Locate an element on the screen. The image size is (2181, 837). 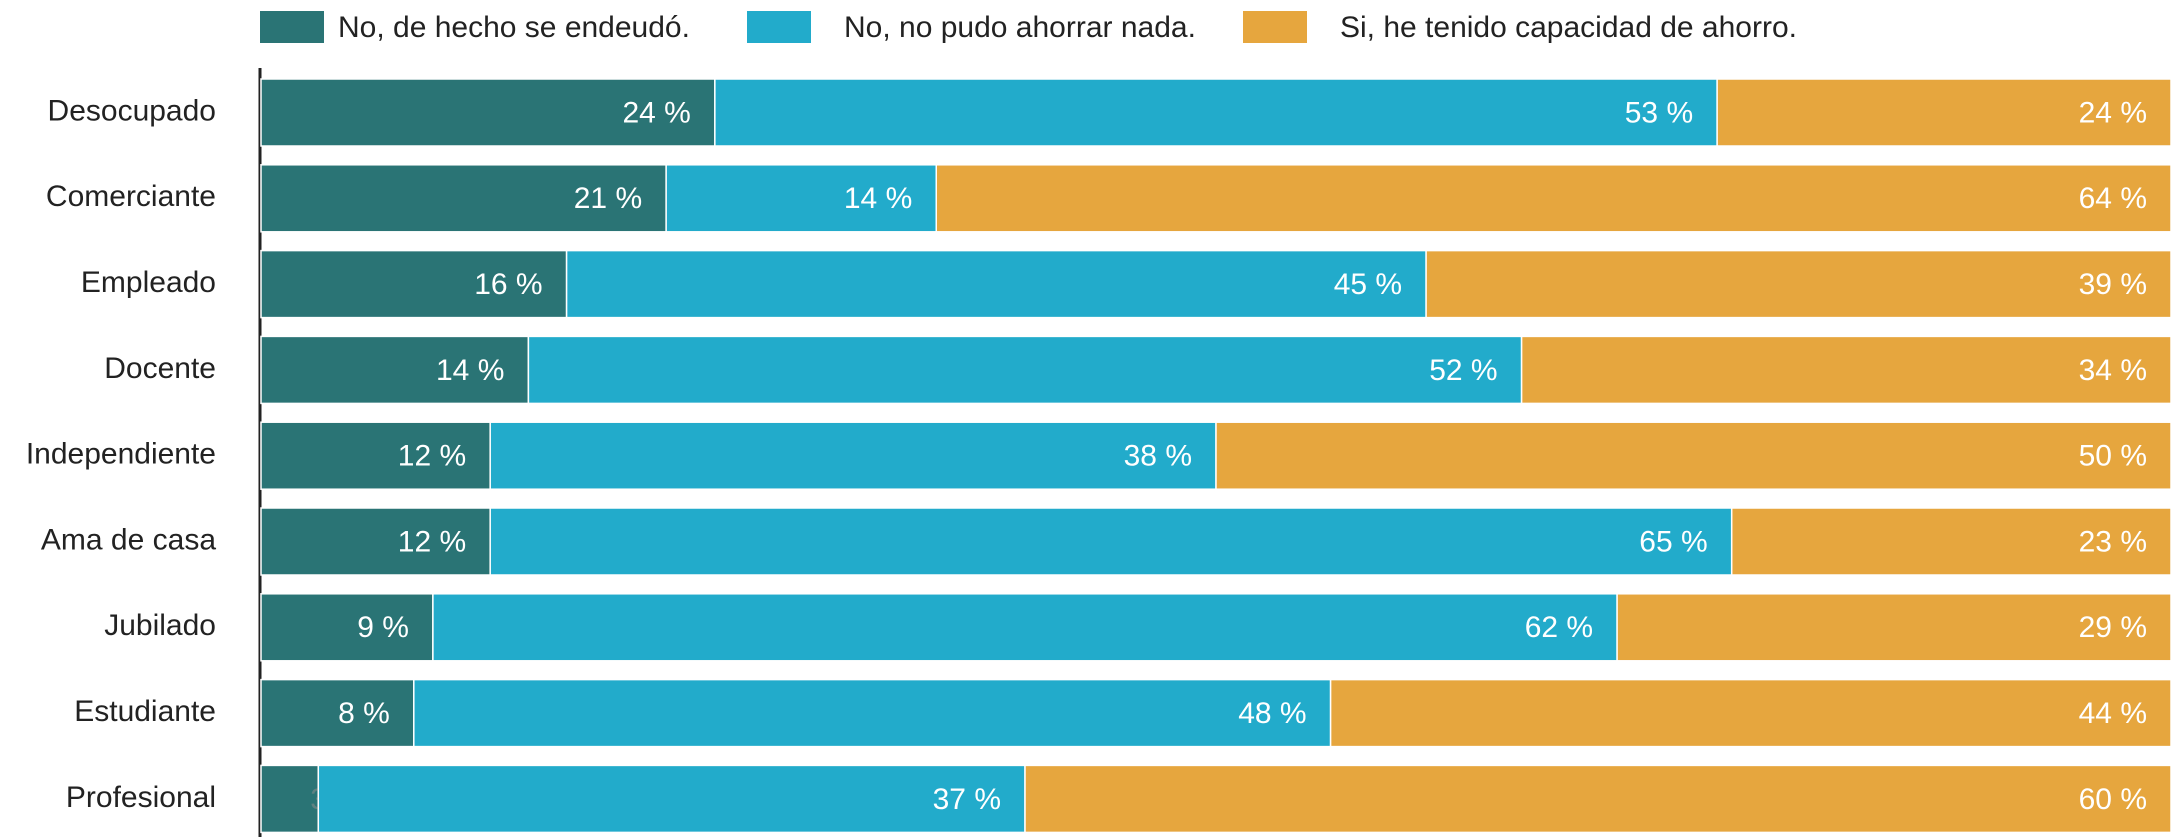
legend-label: Si, he tenido capacidad de ahorro. is located at coordinates (1568, 27).